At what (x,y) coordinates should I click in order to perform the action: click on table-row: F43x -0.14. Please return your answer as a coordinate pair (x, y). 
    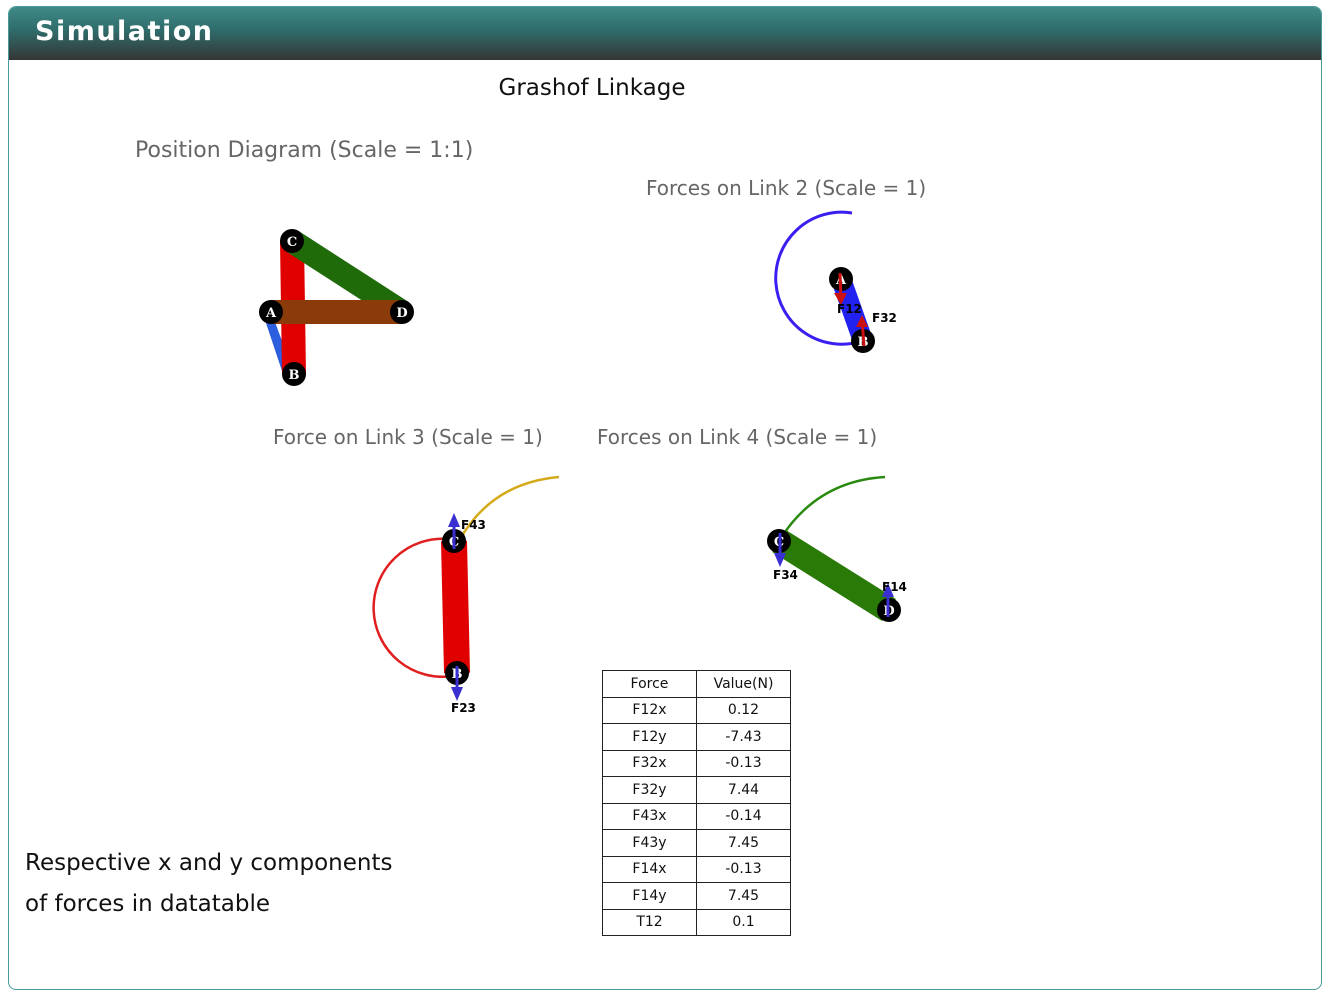
    Looking at the image, I should click on (696, 816).